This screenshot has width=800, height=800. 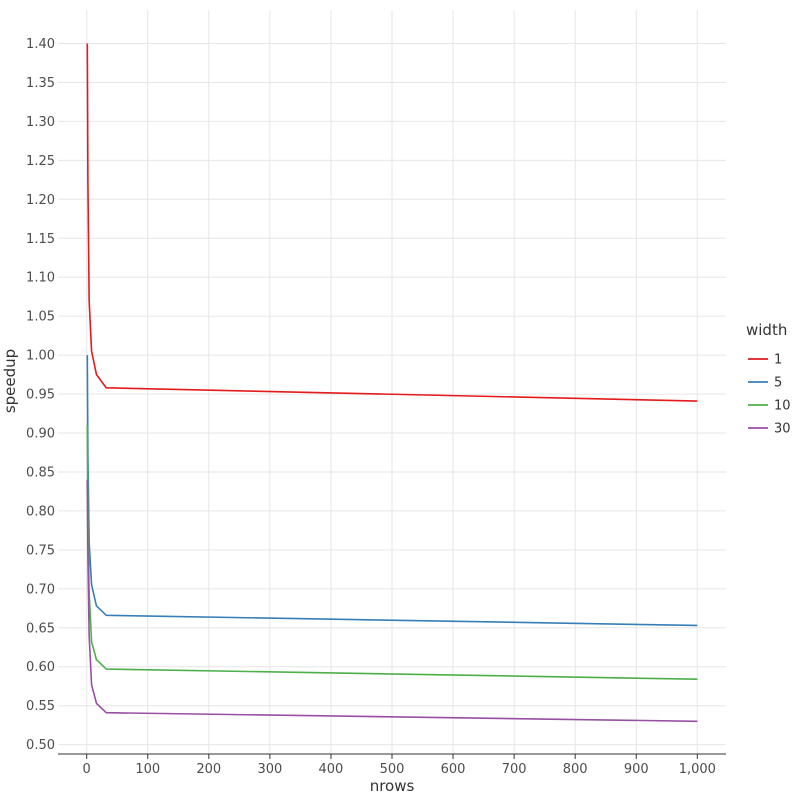 I want to click on legend-label-1: 1, so click(x=778, y=360).